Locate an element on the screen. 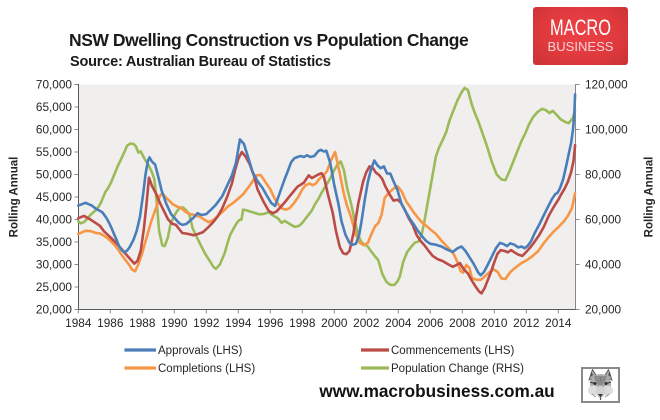  svg-text: BUSINESS is located at coordinates (581, 46).